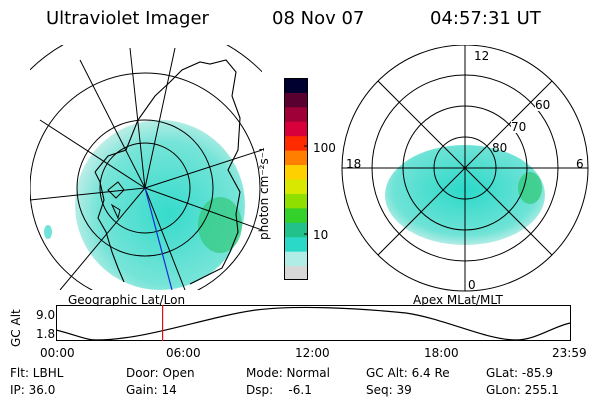  What do you see at coordinates (389, 390) in the screenshot?
I see `info-seq: Seq: 39` at bounding box center [389, 390].